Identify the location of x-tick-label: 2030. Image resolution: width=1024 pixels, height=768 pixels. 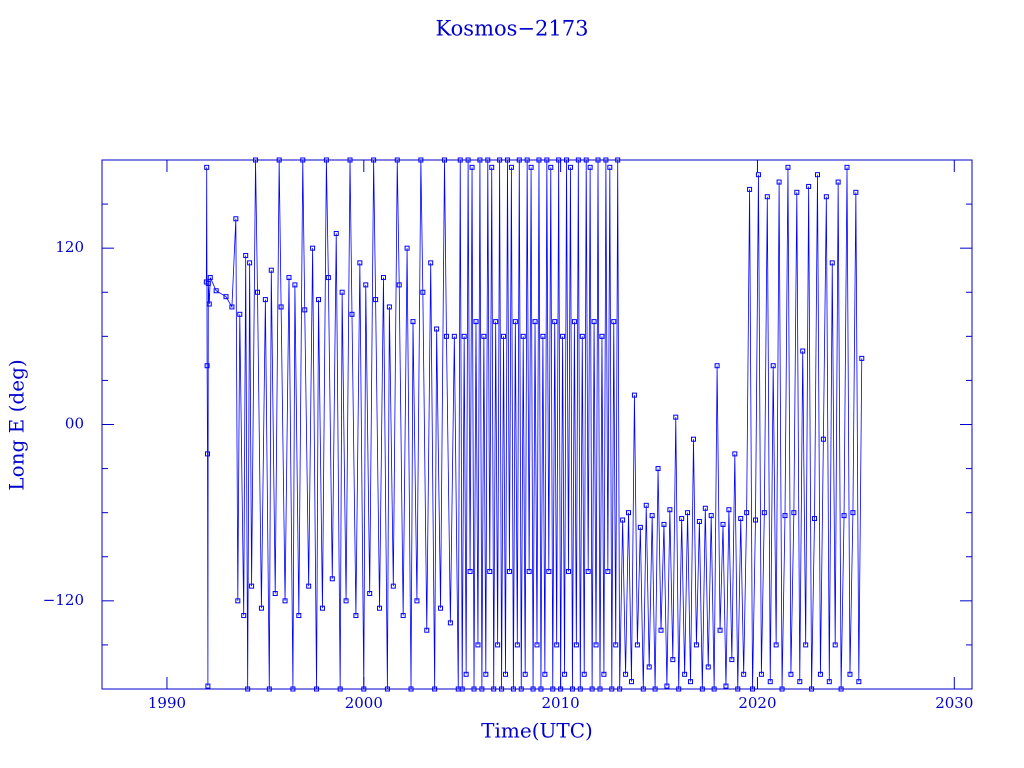
(954, 703).